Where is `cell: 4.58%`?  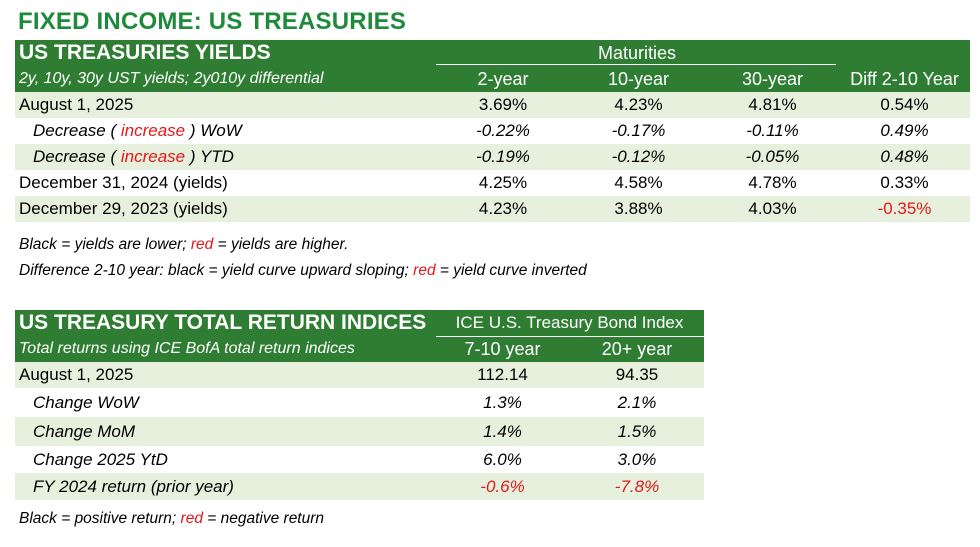
cell: 4.58% is located at coordinates (638, 183).